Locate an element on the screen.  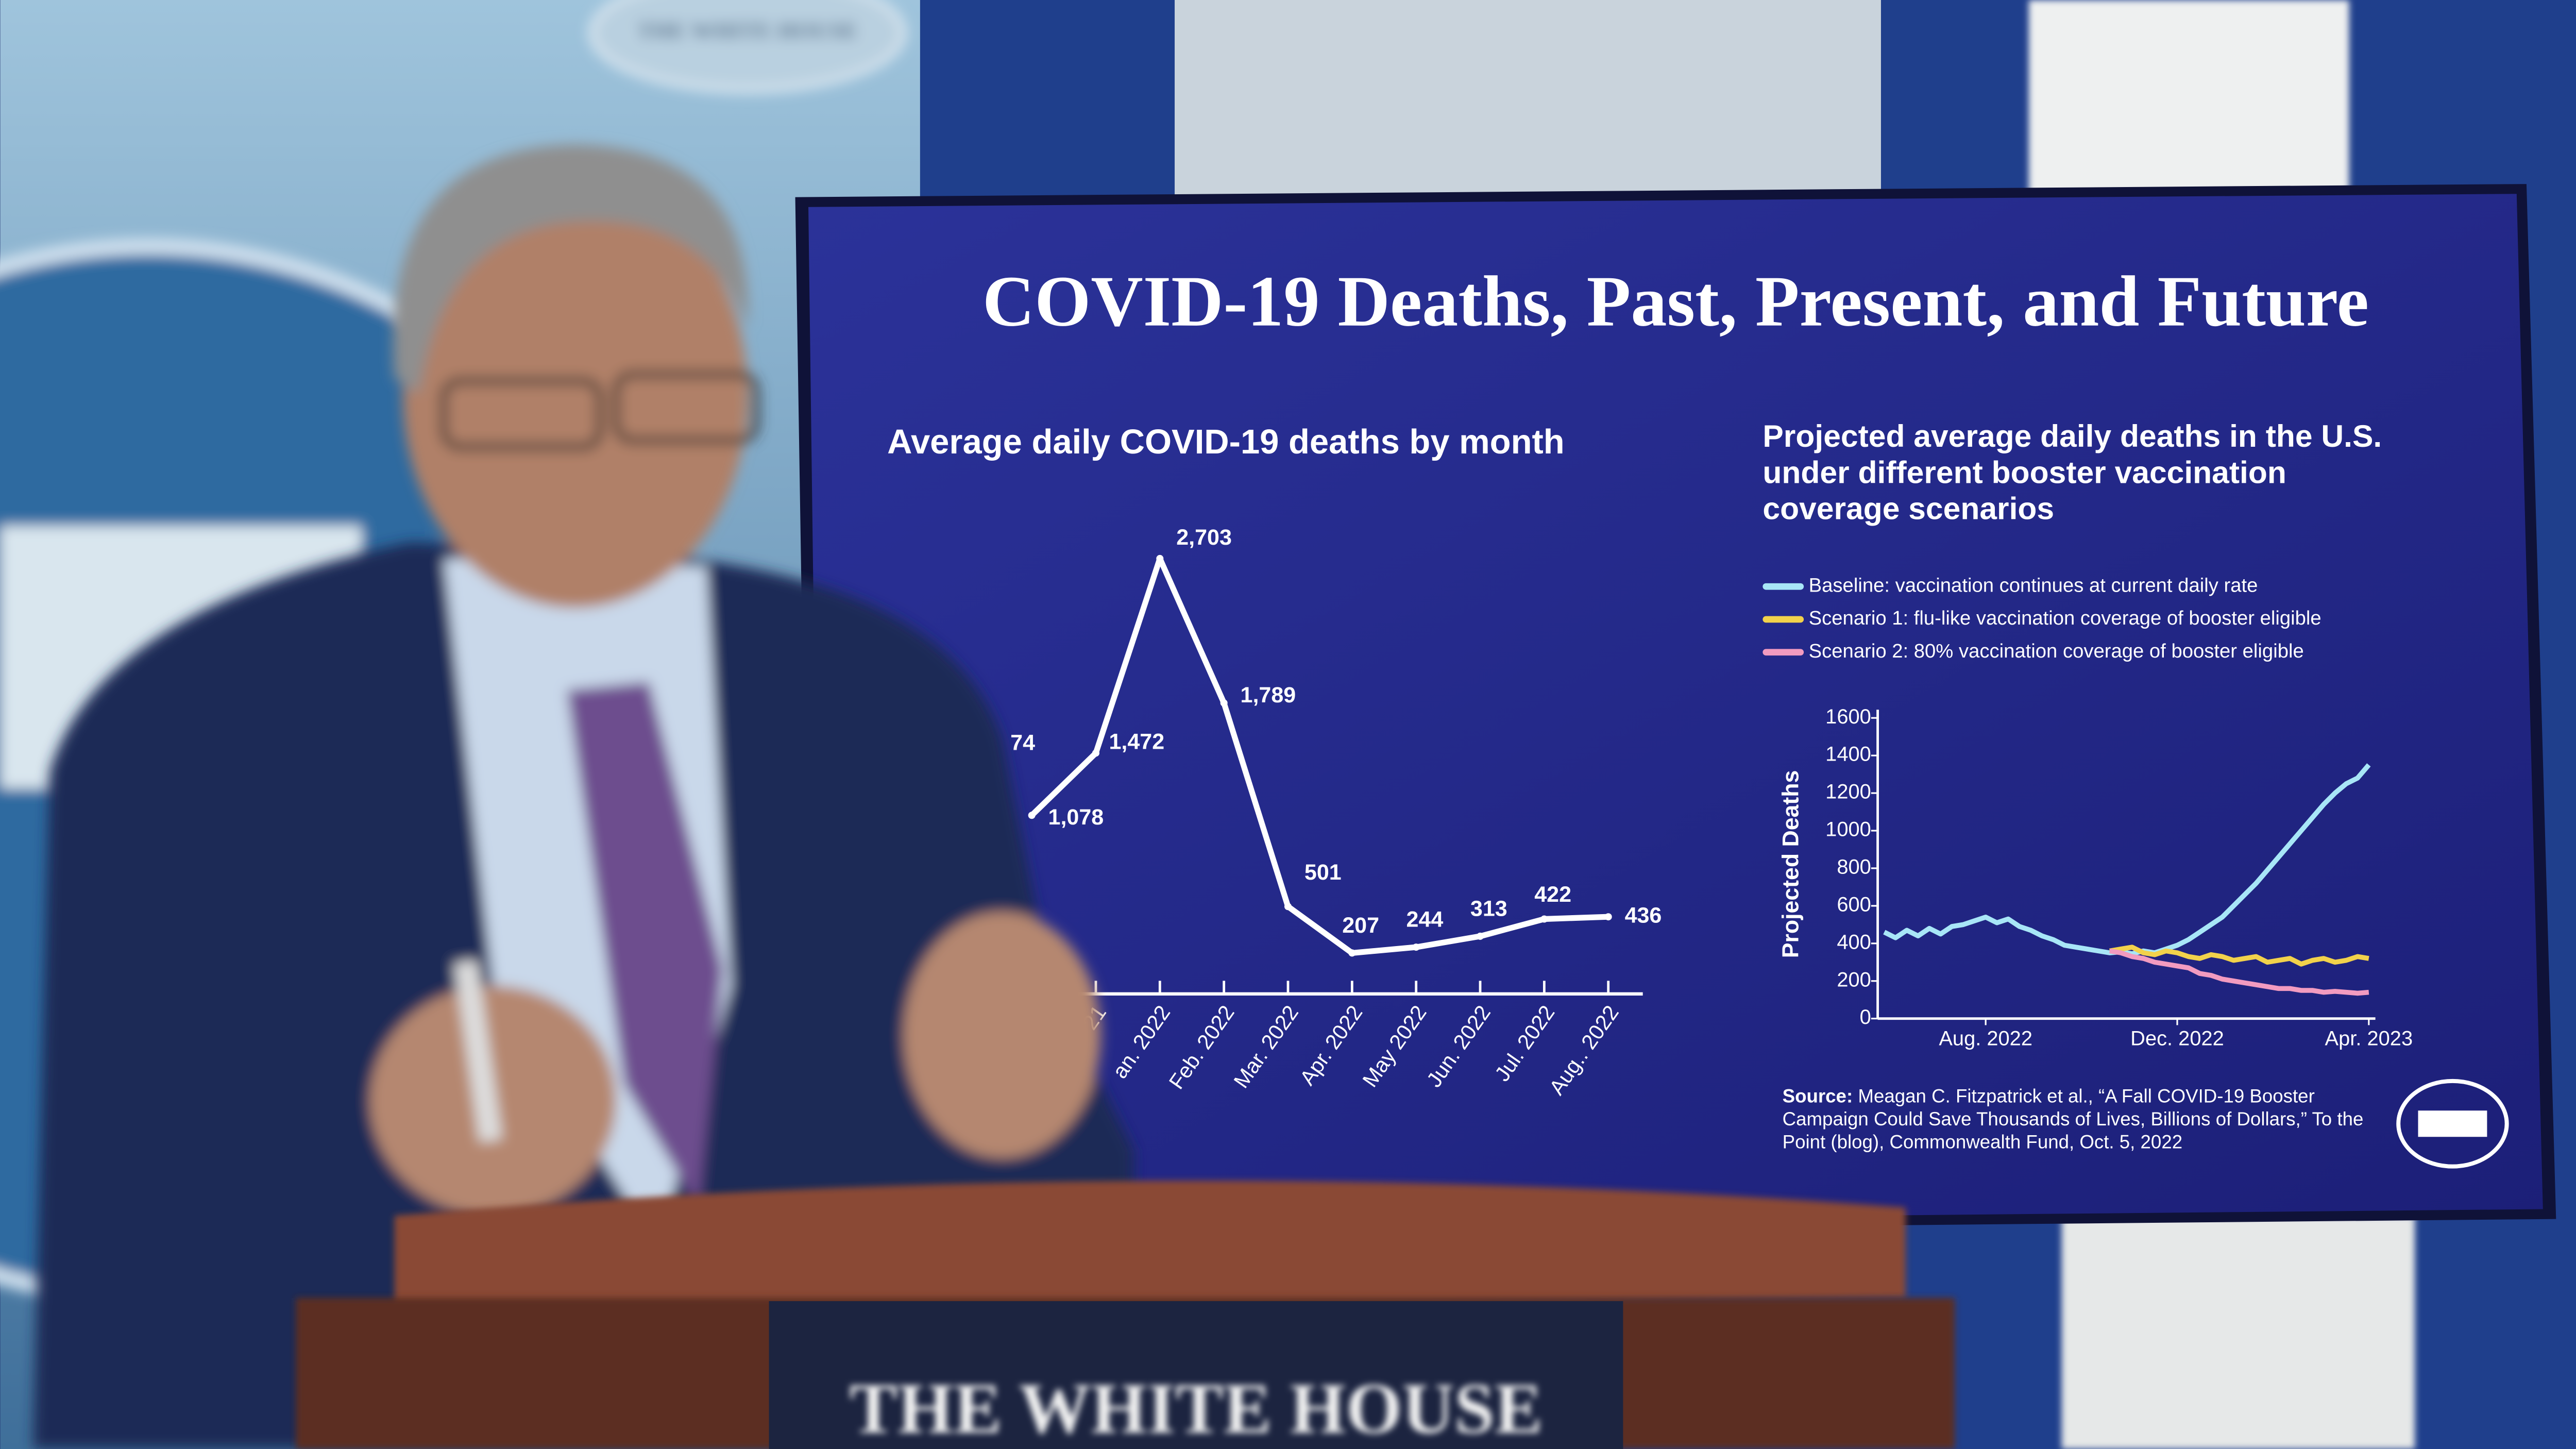
y-tick-label: 1200 is located at coordinates (1848, 792).